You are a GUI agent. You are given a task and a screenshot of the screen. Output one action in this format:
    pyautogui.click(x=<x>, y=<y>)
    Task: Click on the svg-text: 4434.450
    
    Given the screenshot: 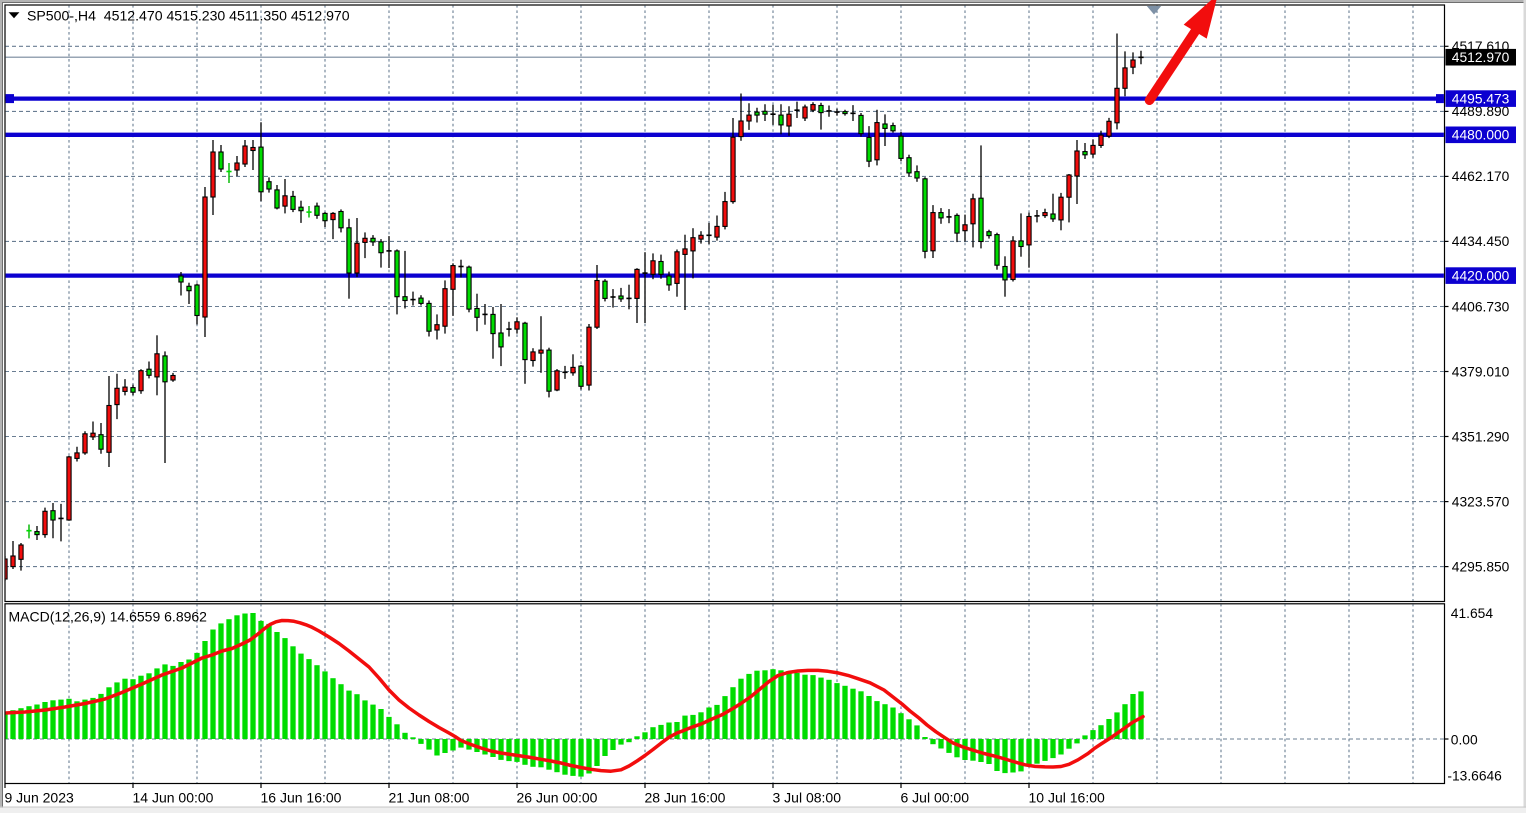 What is the action you would take?
    pyautogui.click(x=1481, y=241)
    